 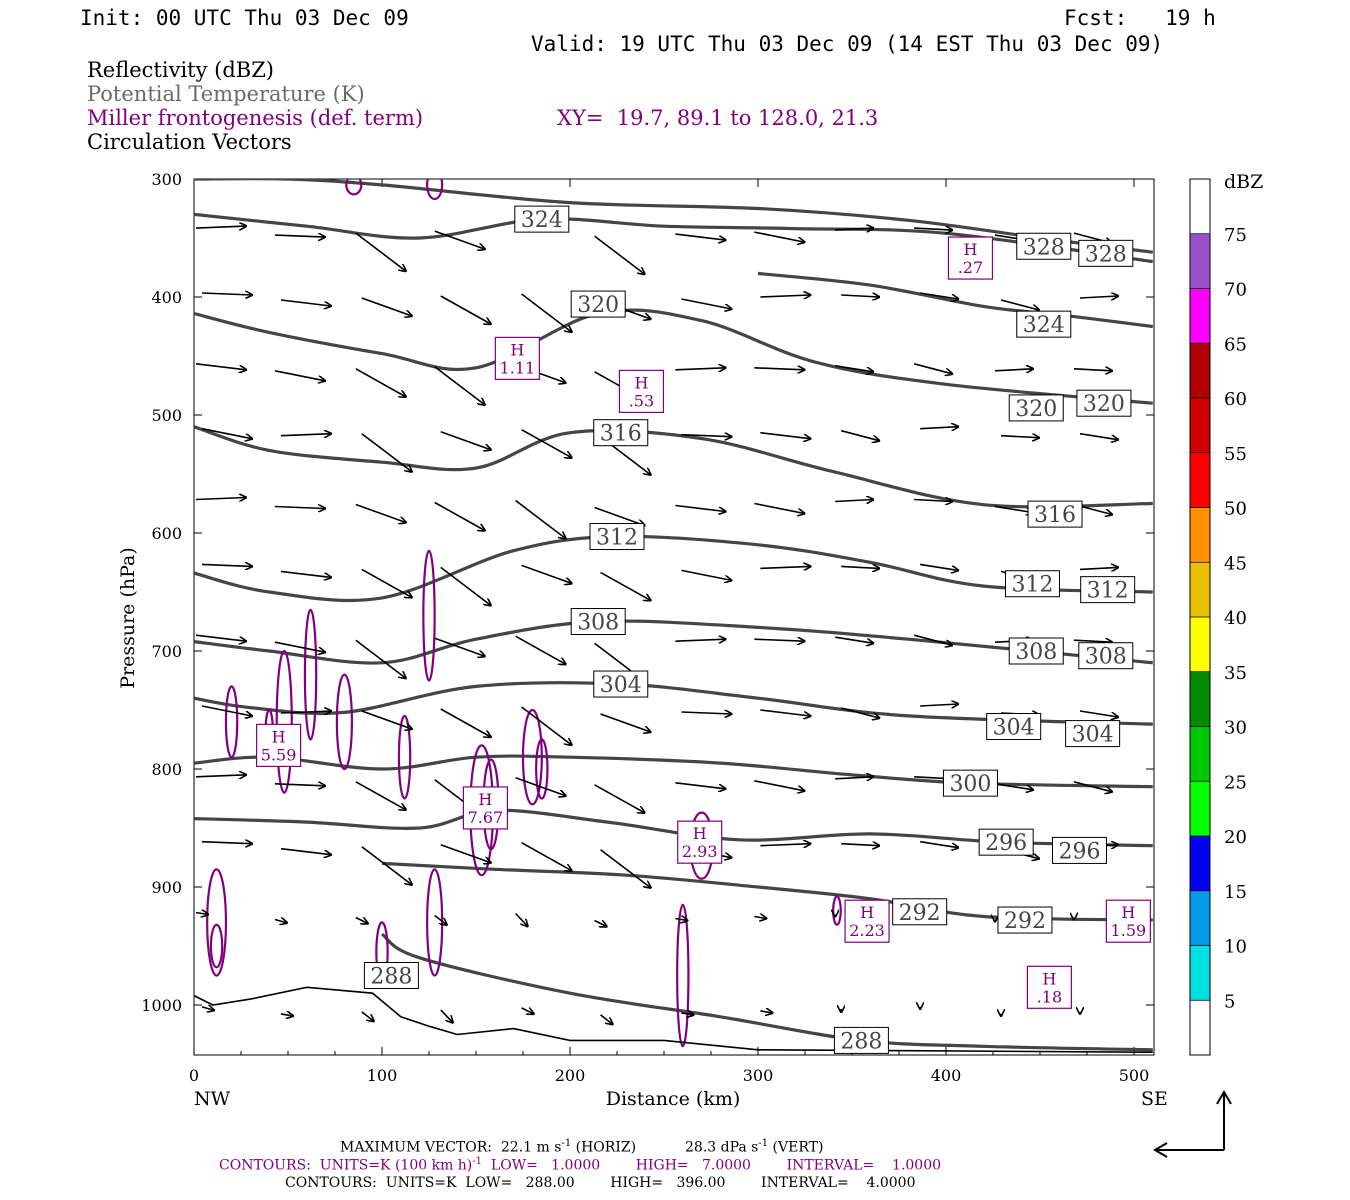 What do you see at coordinates (1235, 892) in the screenshot?
I see `colorbar-level-label: 15` at bounding box center [1235, 892].